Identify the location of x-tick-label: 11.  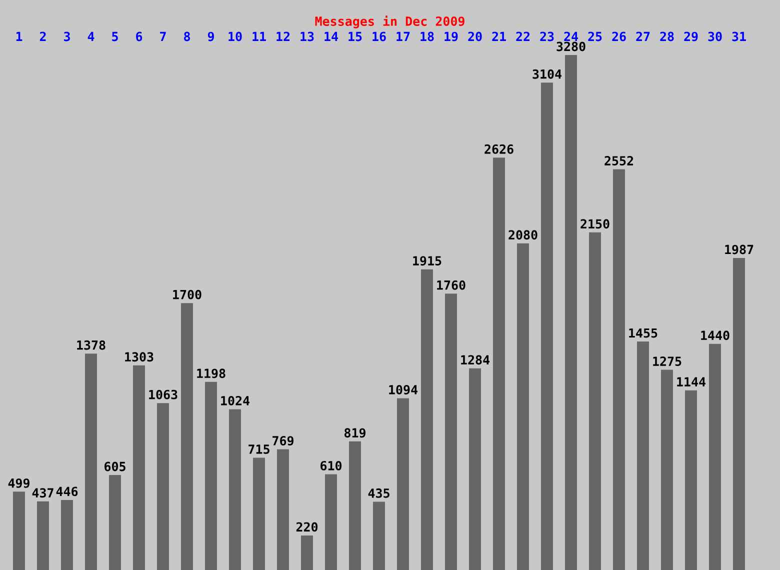
(259, 37).